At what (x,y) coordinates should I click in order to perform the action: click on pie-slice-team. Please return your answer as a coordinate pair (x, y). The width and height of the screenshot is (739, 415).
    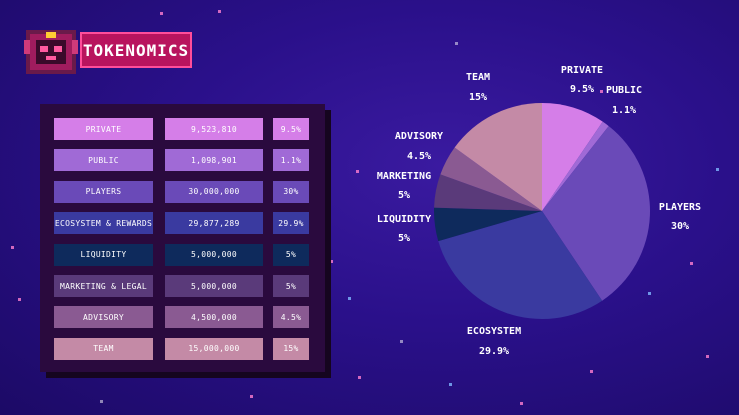
    Looking at the image, I should click on (498, 157).